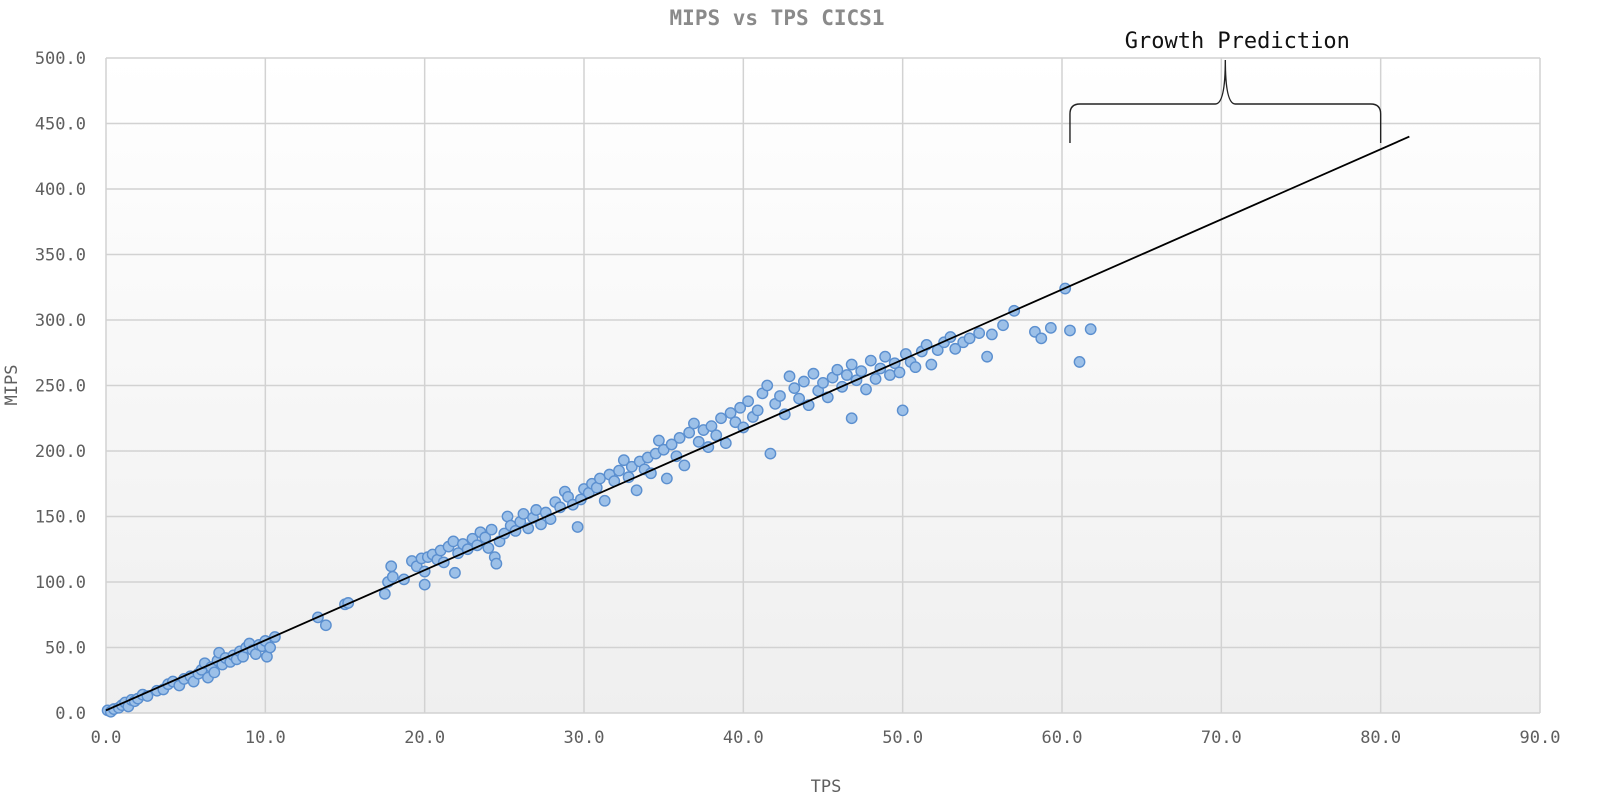  What do you see at coordinates (826, 787) in the screenshot?
I see `x-axis-title: TPS` at bounding box center [826, 787].